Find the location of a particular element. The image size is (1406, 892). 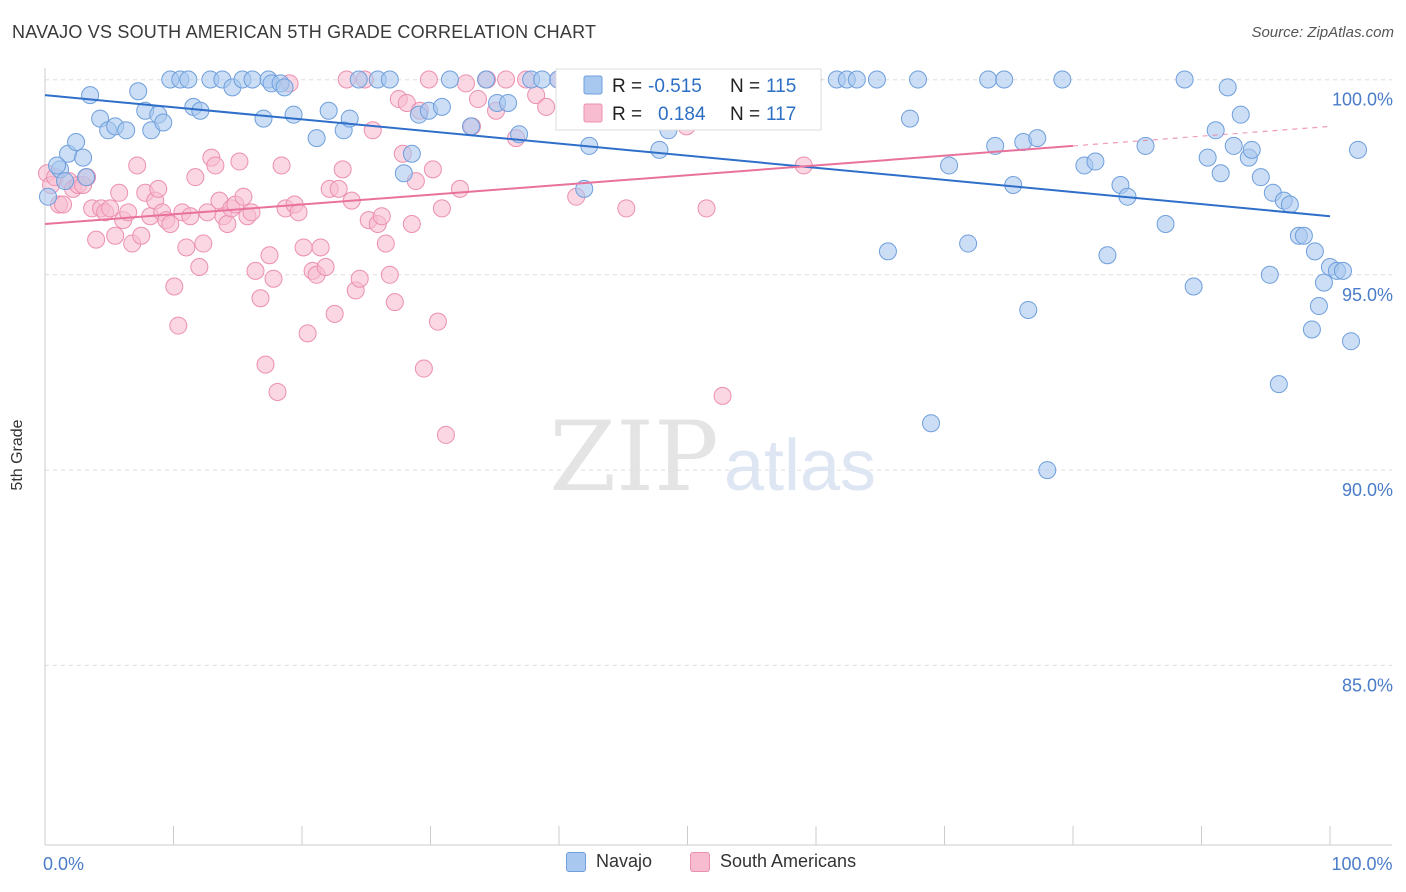

series-legend: Navajo South Americans is located at coordinates (703, 864).